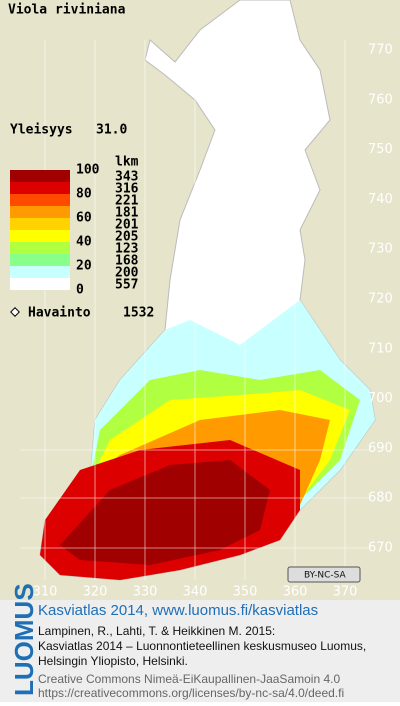  What do you see at coordinates (84, 266) in the screenshot?
I see `legend-scale-label: 20` at bounding box center [84, 266].